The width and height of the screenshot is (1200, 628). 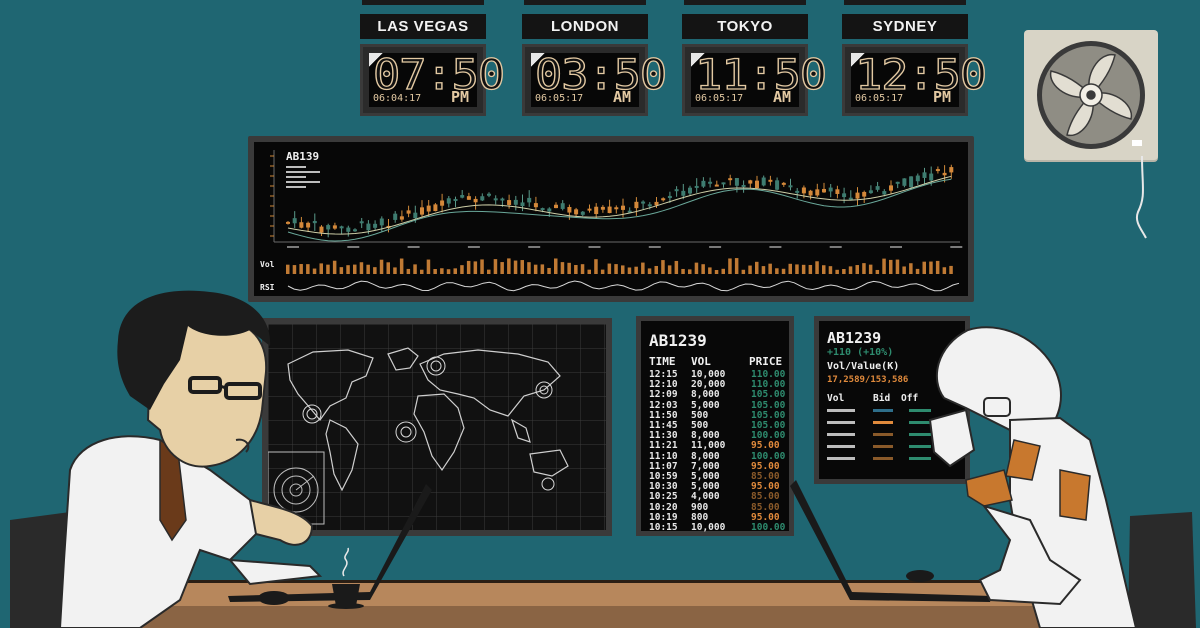 What do you see at coordinates (296, 167) in the screenshot?
I see `legend-line` at bounding box center [296, 167].